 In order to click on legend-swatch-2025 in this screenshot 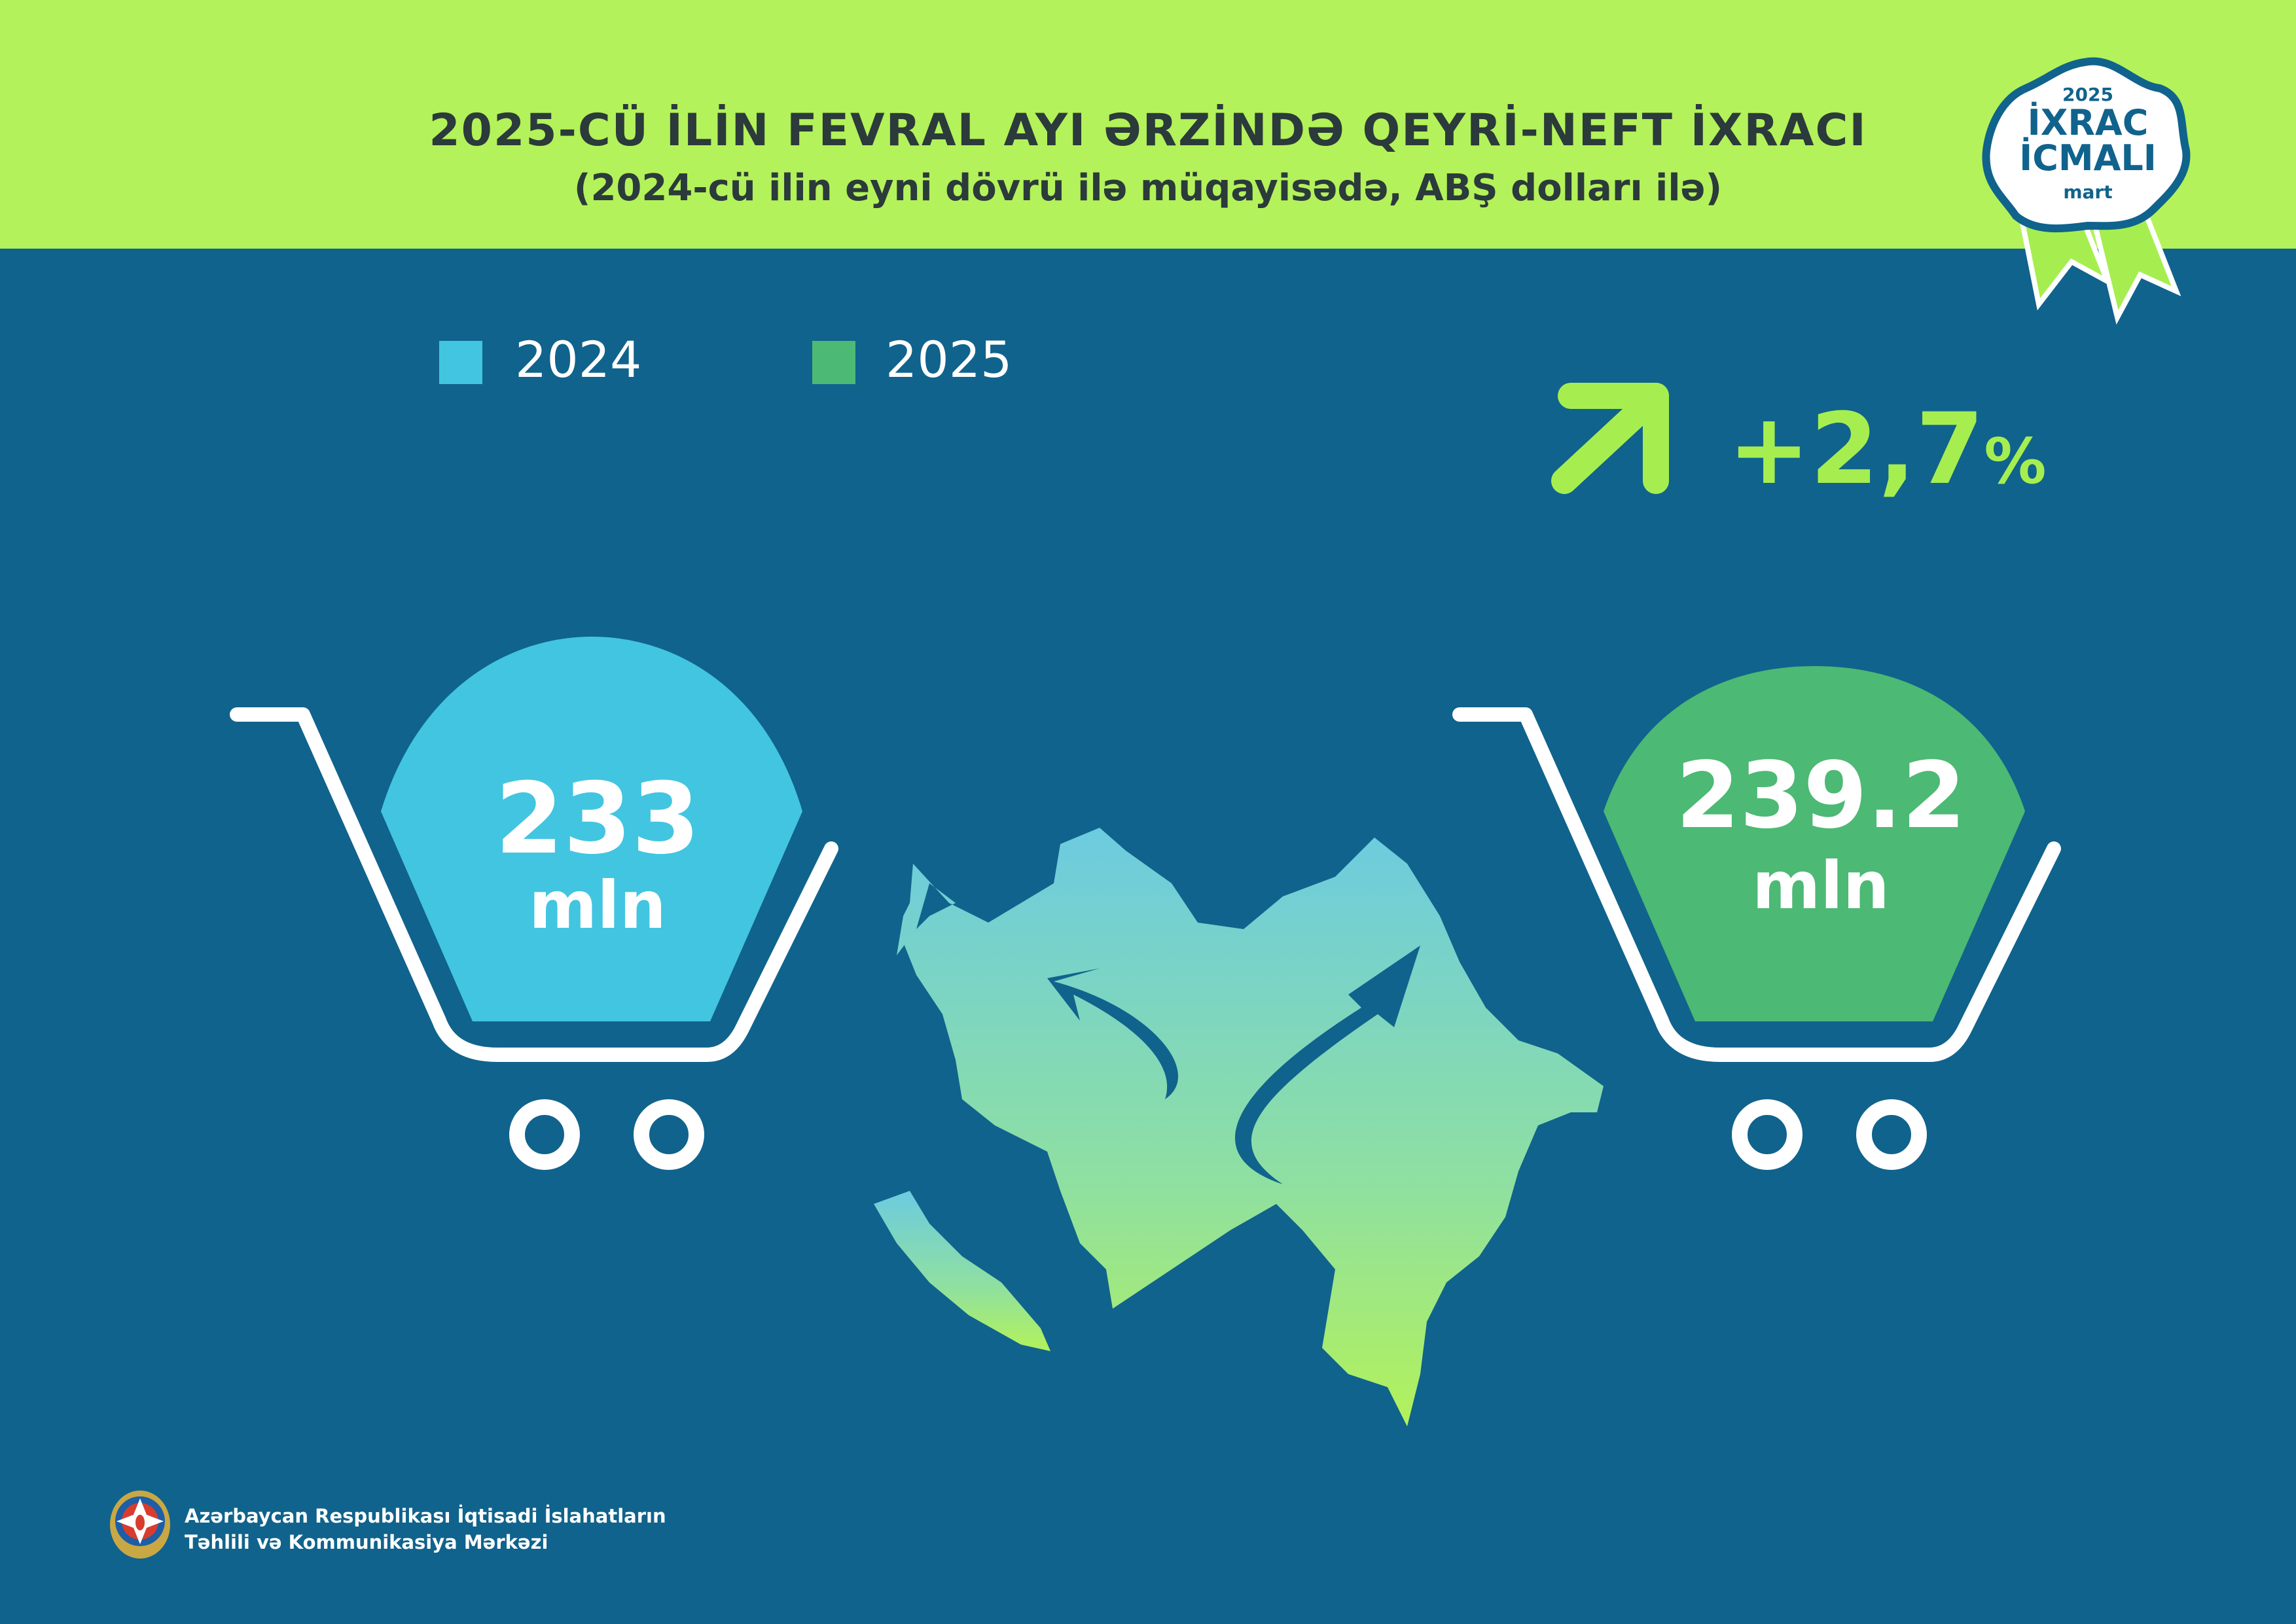, I will do `click(833, 362)`.